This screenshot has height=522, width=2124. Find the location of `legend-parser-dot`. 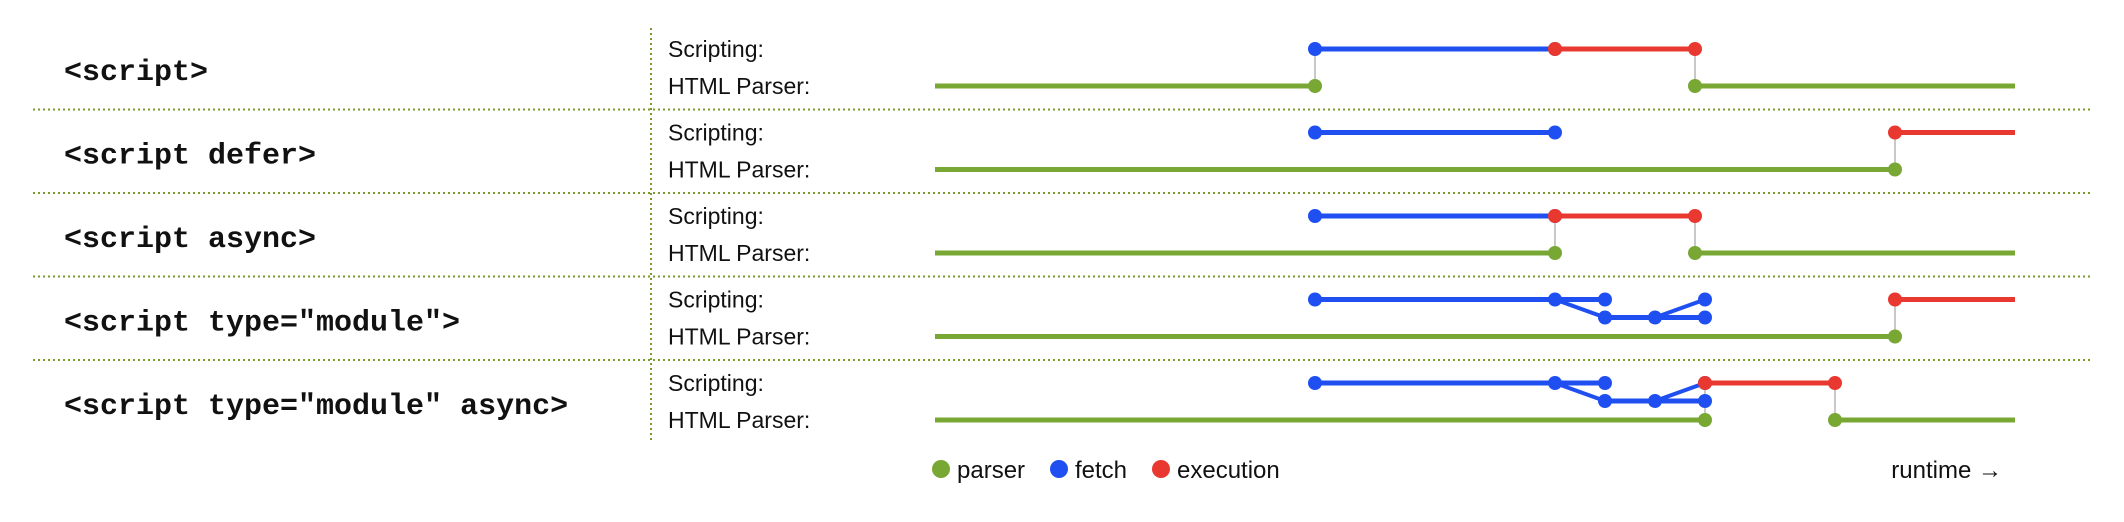

legend-parser-dot is located at coordinates (941, 469).